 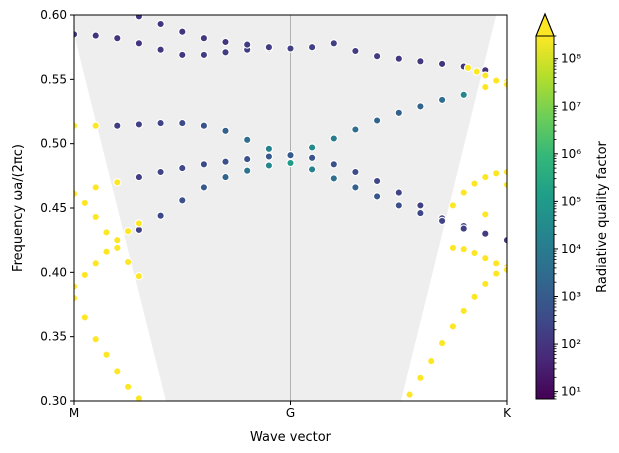 I want to click on y-tick-label: 0.60, so click(x=53, y=15).